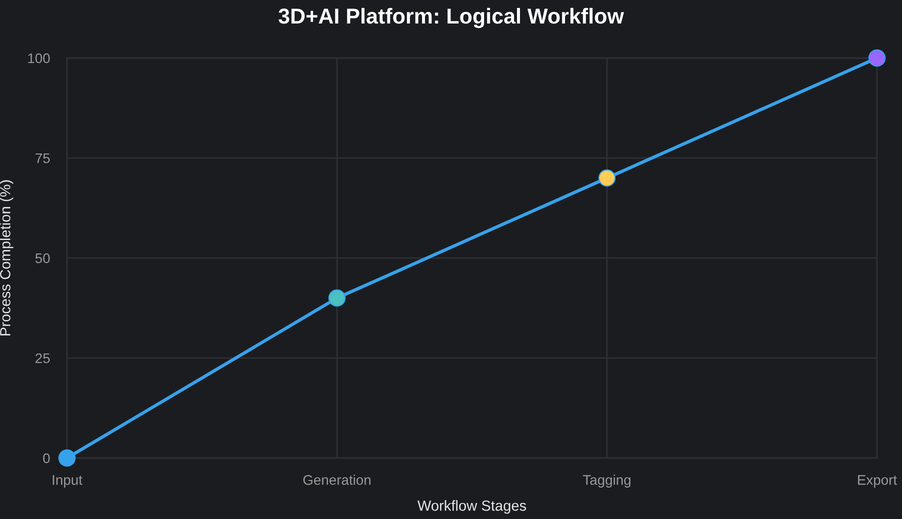 Image resolution: width=902 pixels, height=519 pixels. I want to click on y-tick-label: 100, so click(39, 58).